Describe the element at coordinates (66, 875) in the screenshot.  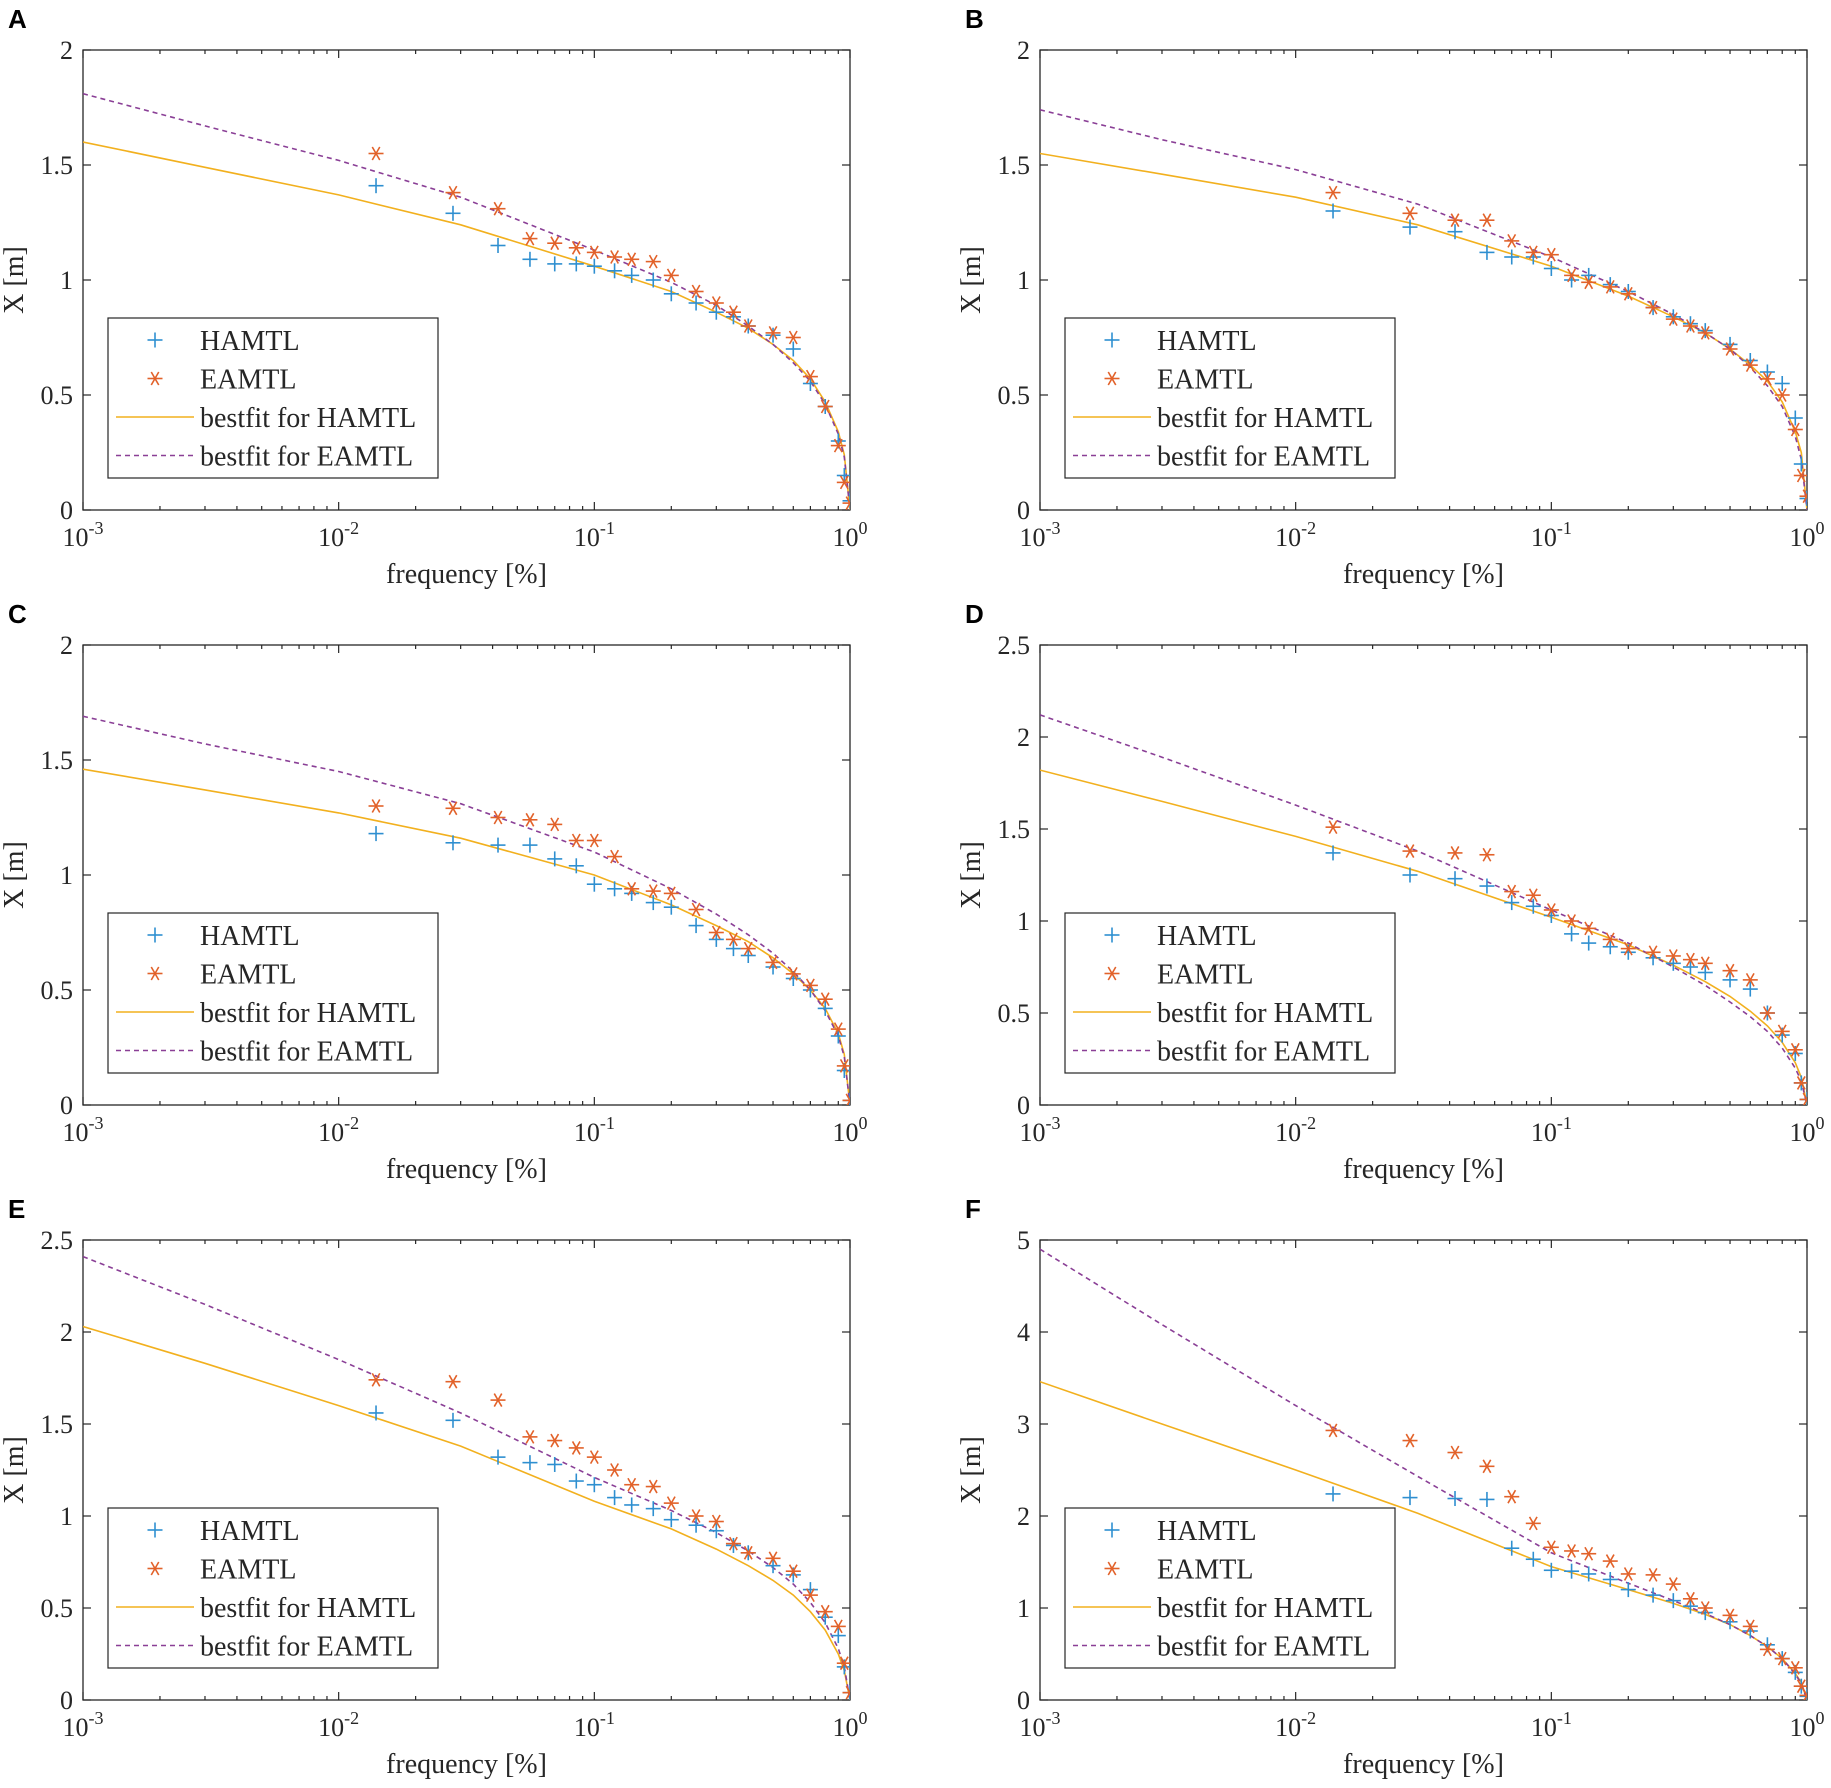
I see `y-tick-label: 1` at that location.